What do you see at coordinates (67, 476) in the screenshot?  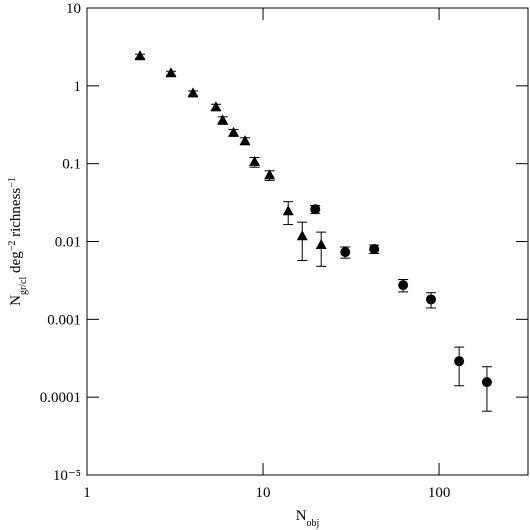 I see `y-tick-label: 10⁻⁵` at bounding box center [67, 476].